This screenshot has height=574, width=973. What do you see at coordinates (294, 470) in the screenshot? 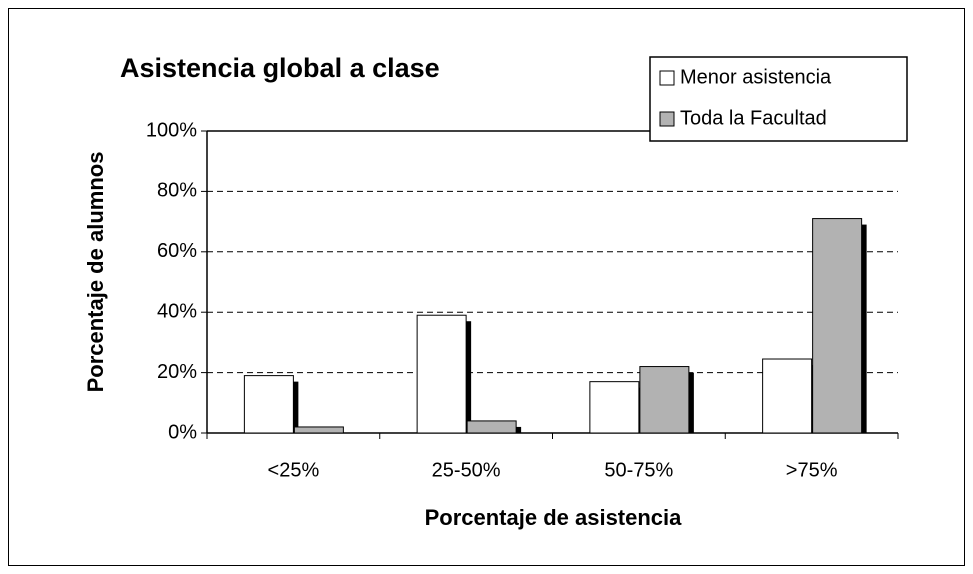
I see `x-tick-label: <25%` at bounding box center [294, 470].